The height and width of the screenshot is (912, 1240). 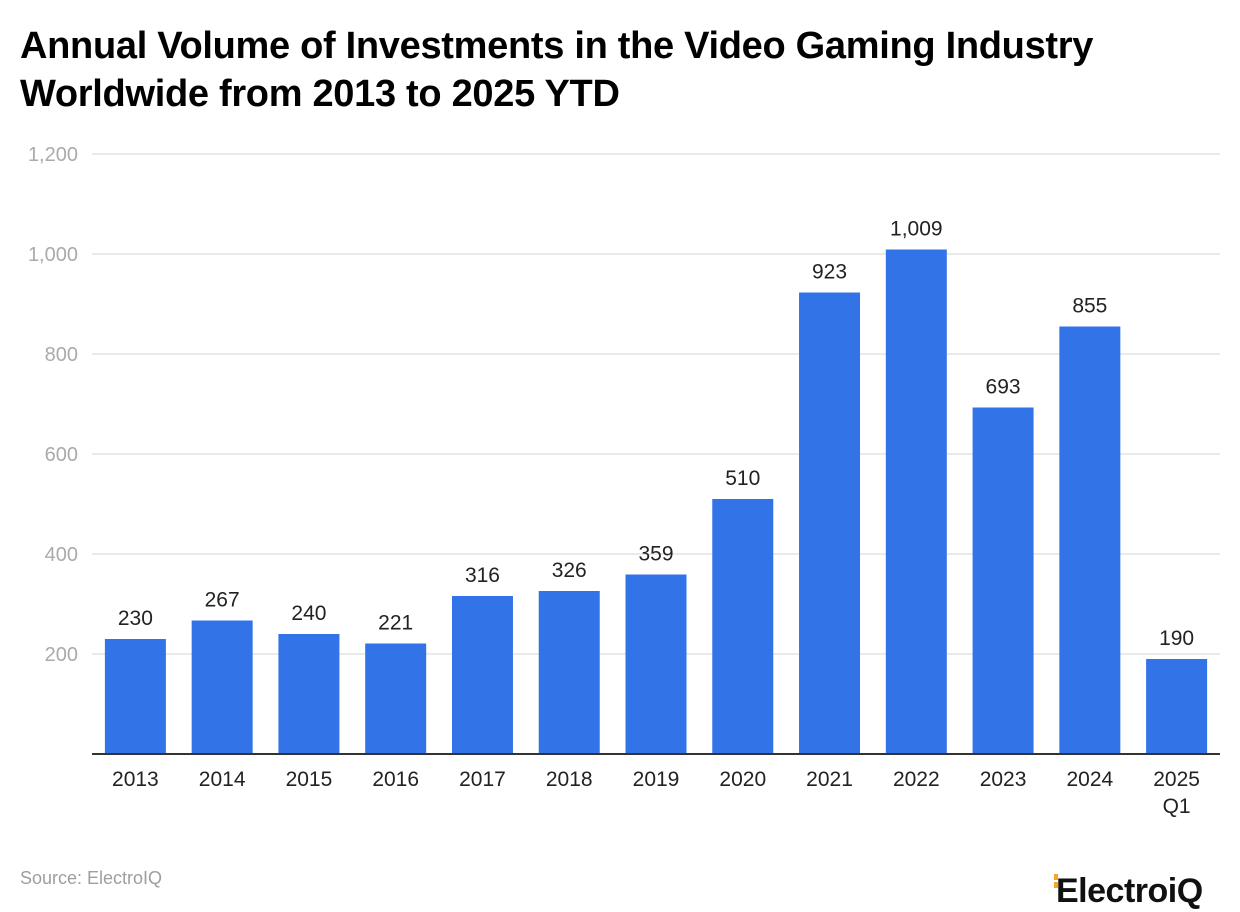 I want to click on x-tick-label: 2020, so click(x=742, y=779).